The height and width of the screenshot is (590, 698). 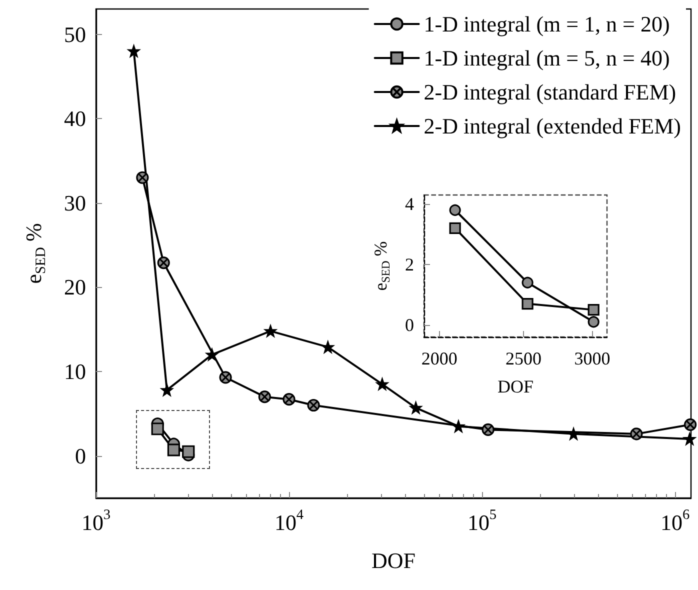 What do you see at coordinates (75, 203) in the screenshot?
I see `y-tick-label: 30` at bounding box center [75, 203].